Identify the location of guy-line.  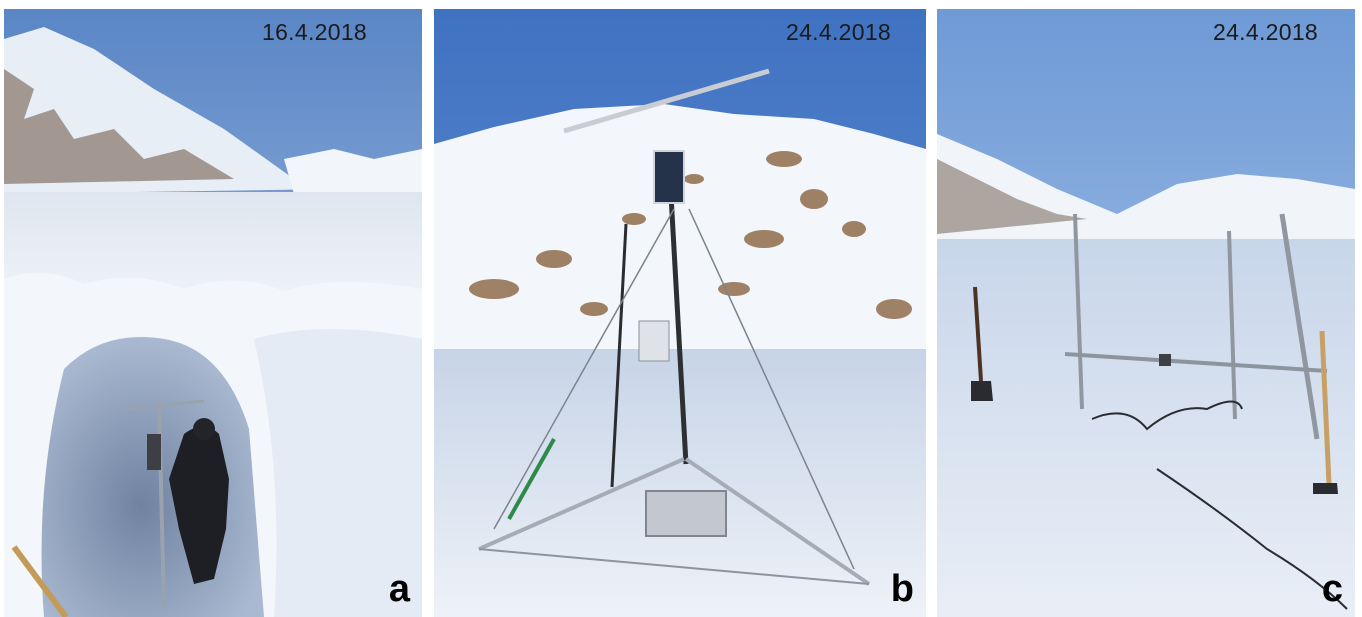
(674, 566).